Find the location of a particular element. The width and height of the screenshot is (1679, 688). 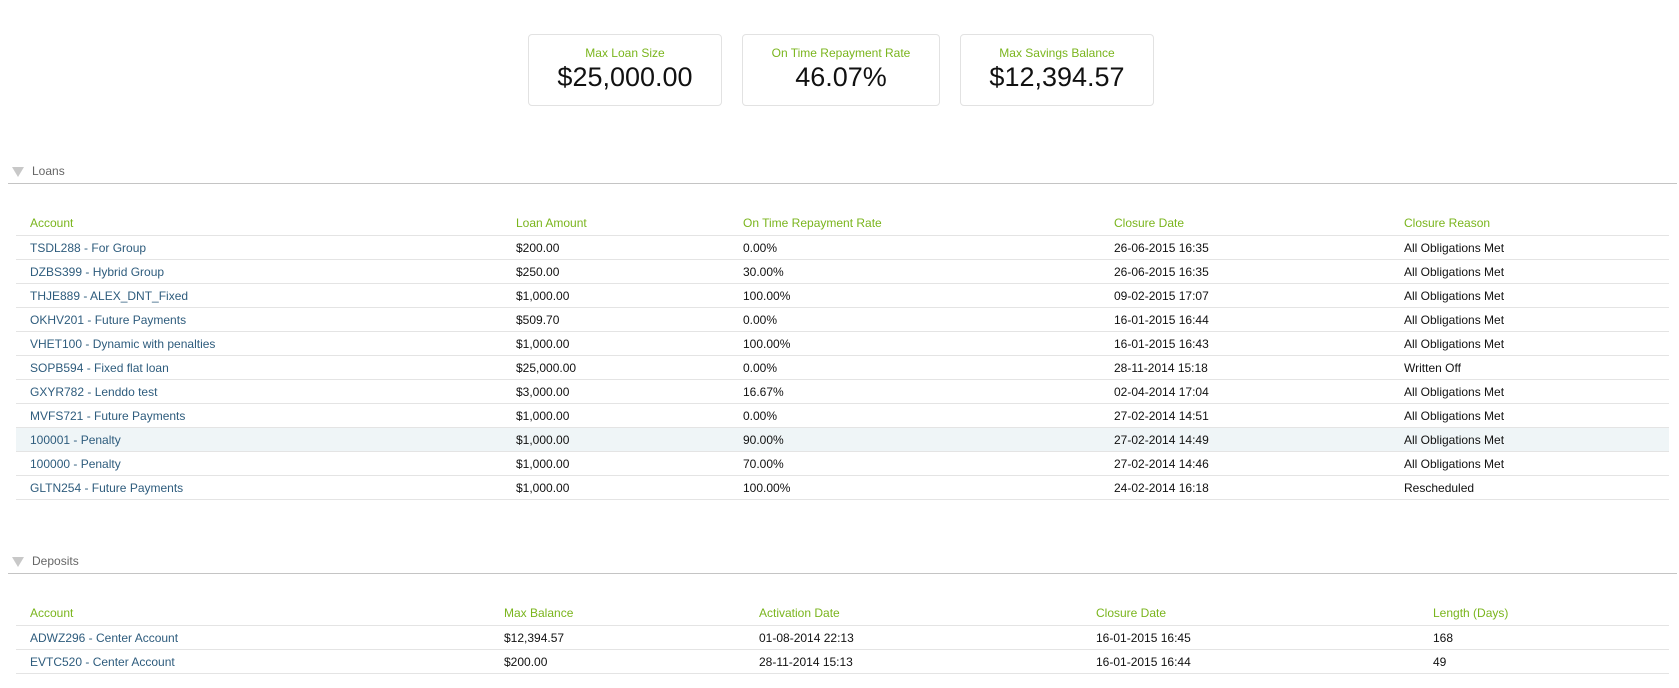

account-link: MVFS721 - Future Payments is located at coordinates (108, 415).